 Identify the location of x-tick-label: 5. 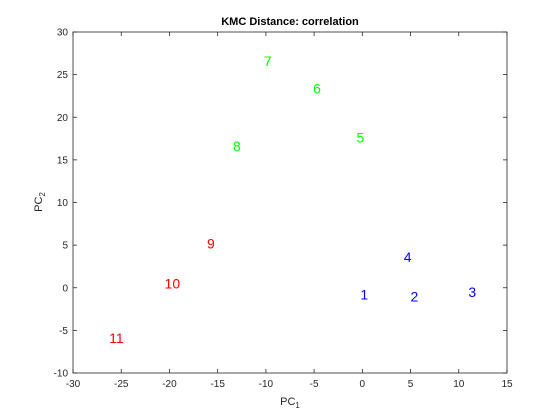
(411, 384).